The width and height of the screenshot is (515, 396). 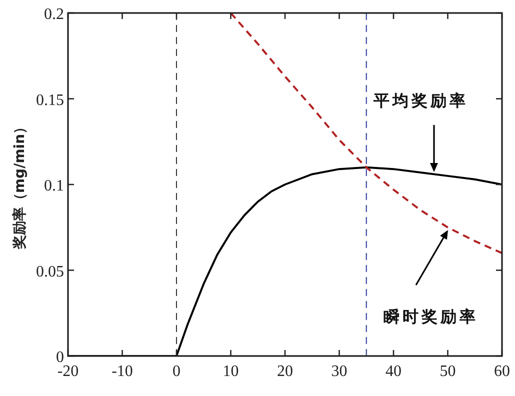 I want to click on x-tick-label: 60, so click(x=502, y=371).